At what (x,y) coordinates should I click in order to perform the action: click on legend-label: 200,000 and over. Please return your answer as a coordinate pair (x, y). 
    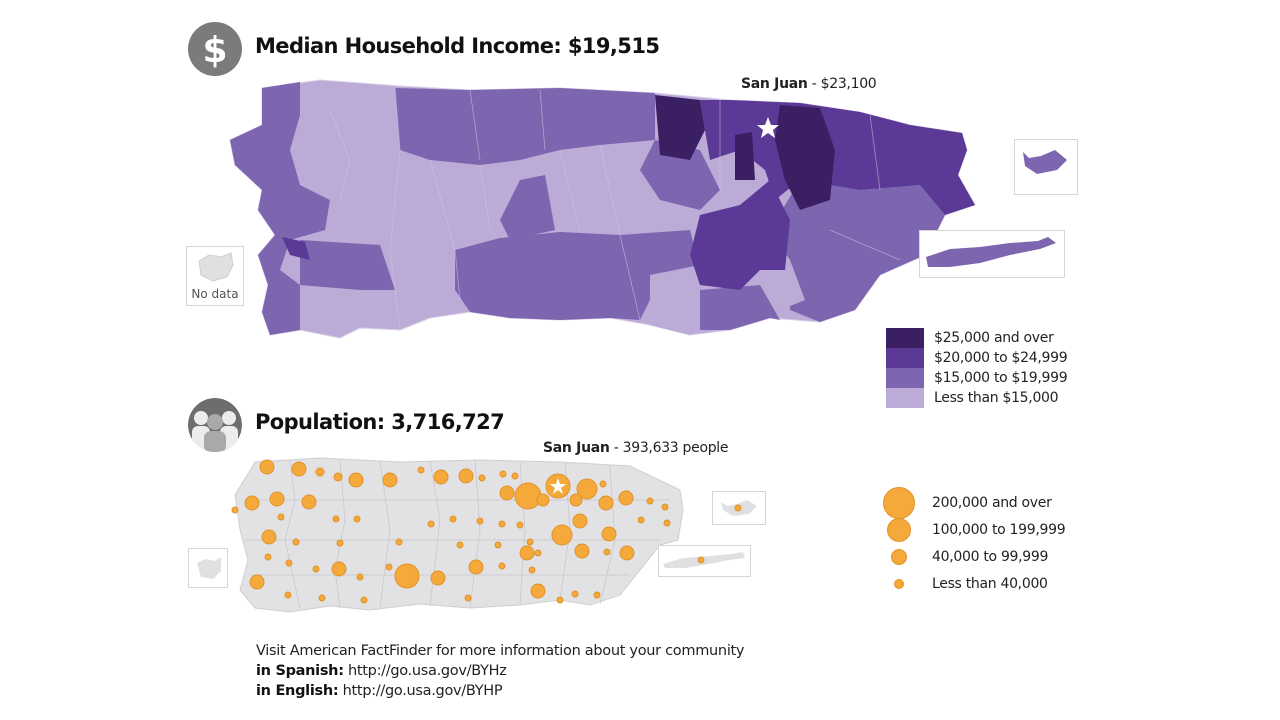
    Looking at the image, I should click on (992, 502).